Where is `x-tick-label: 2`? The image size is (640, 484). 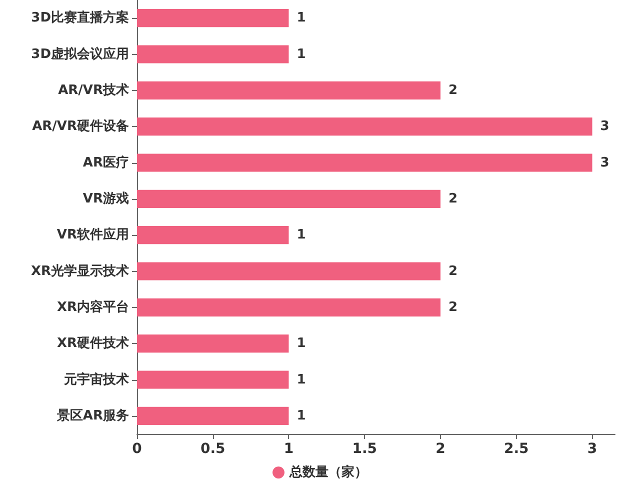
x-tick-label: 2 is located at coordinates (441, 449).